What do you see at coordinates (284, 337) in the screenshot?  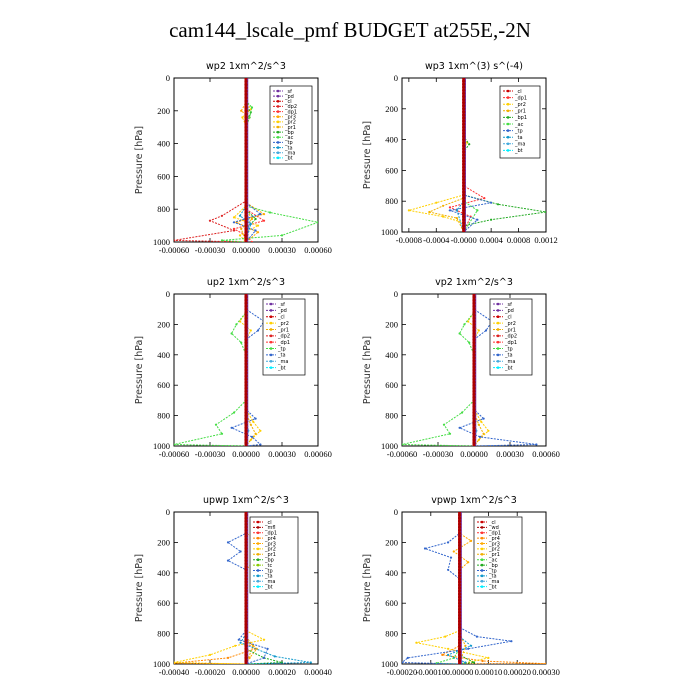 I see `legend: _sf_pd_cl_pr2_pr1_dp2_dp1_tp_ta_ma_bt` at bounding box center [284, 337].